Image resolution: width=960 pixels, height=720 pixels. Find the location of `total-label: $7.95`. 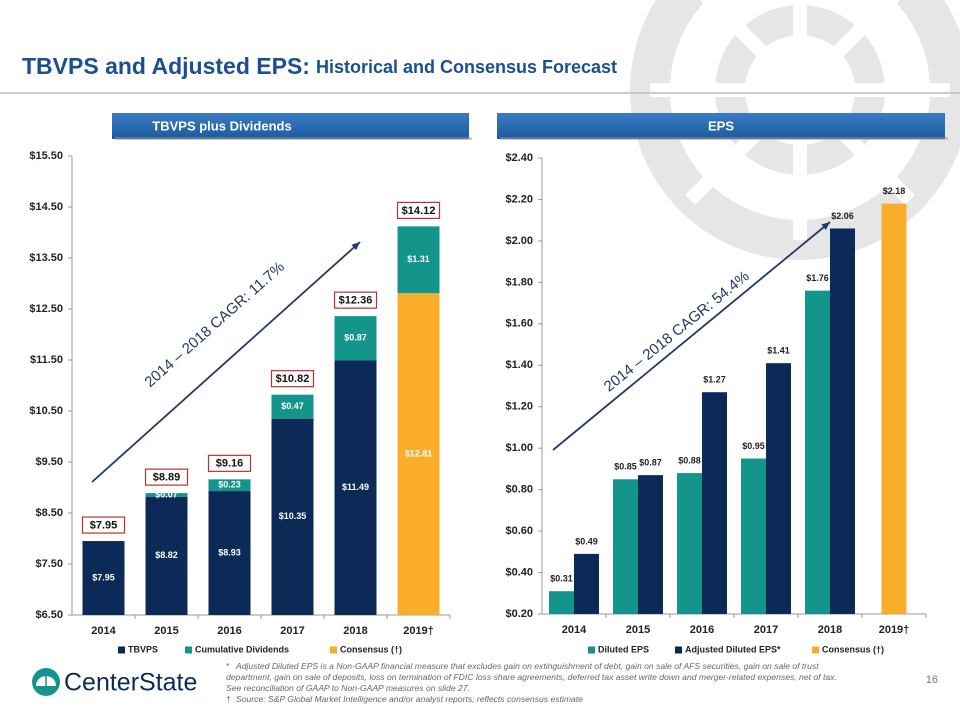

total-label: $7.95 is located at coordinates (104, 525).